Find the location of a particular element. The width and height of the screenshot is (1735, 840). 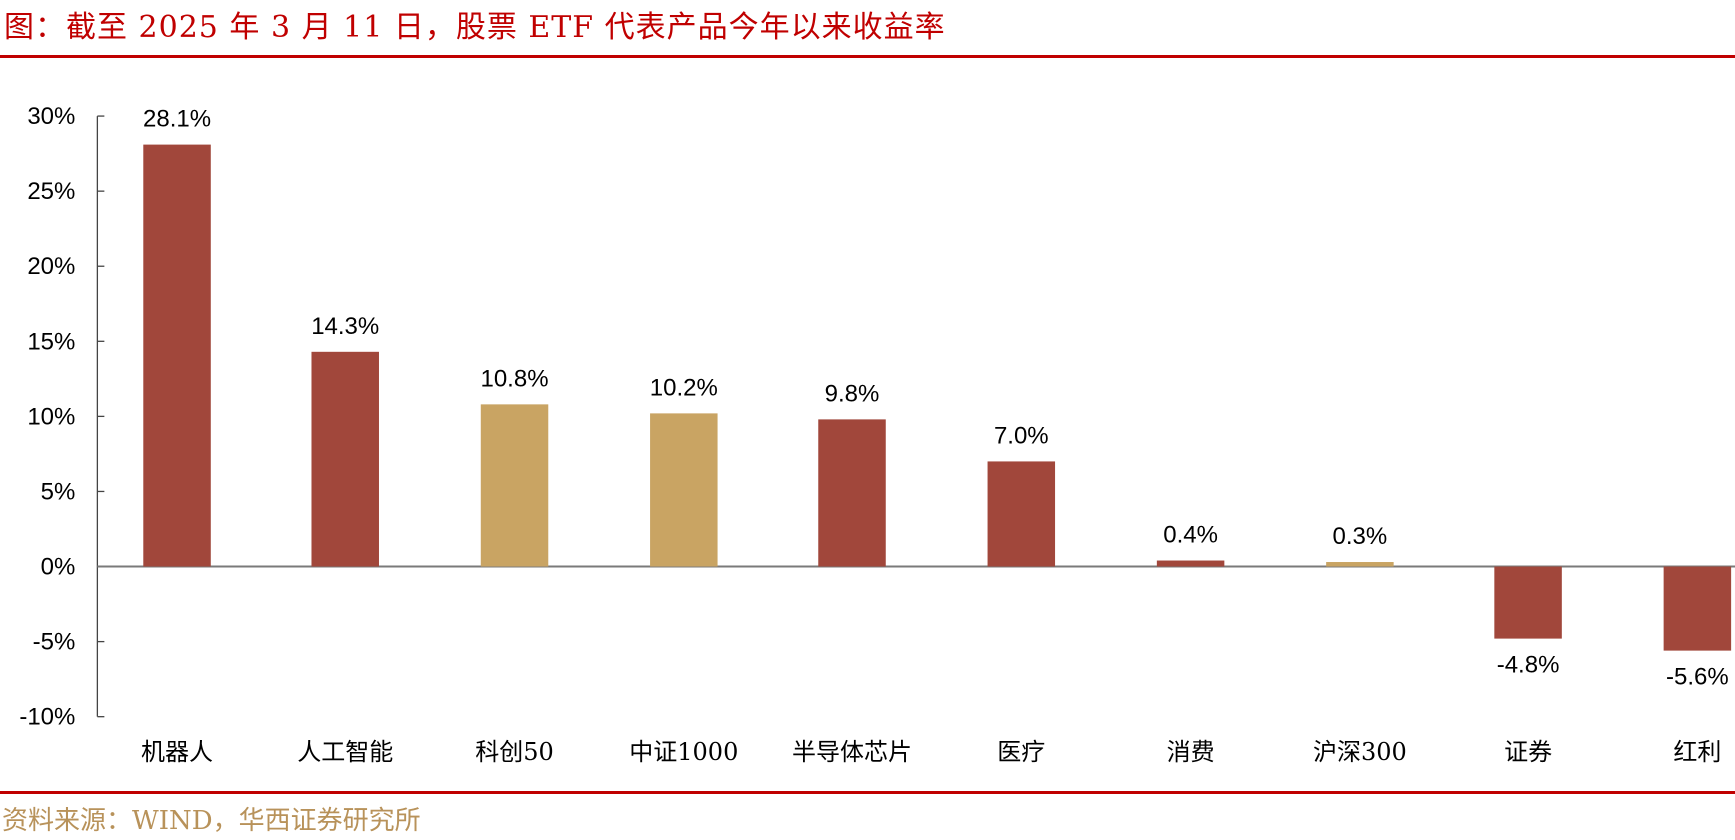

title-divider is located at coordinates (867, 56).